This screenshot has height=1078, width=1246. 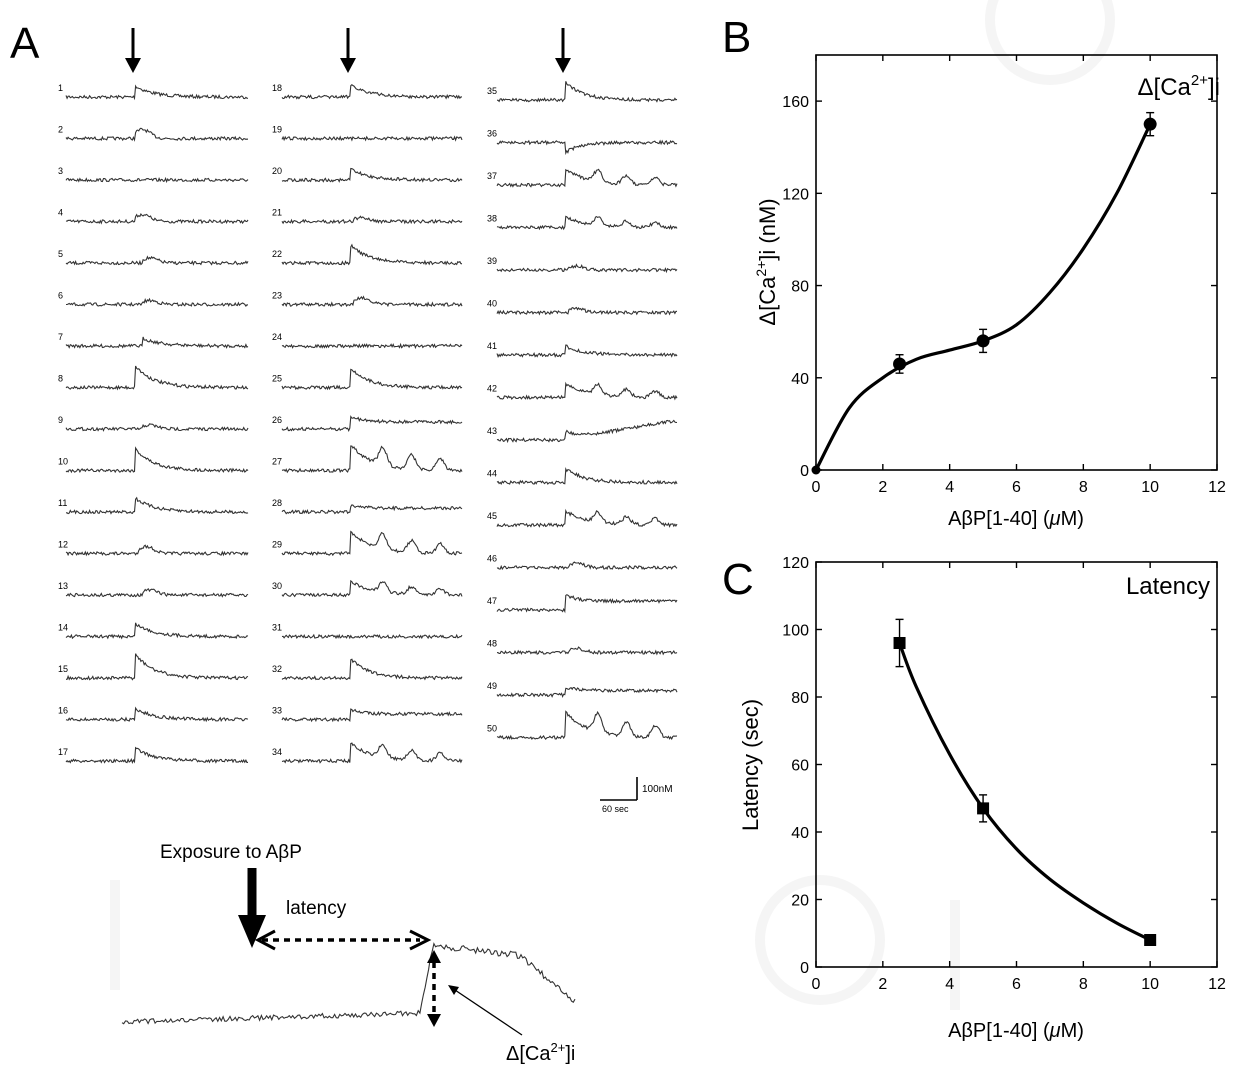 I want to click on y-tick-label: 160, so click(x=795, y=102).